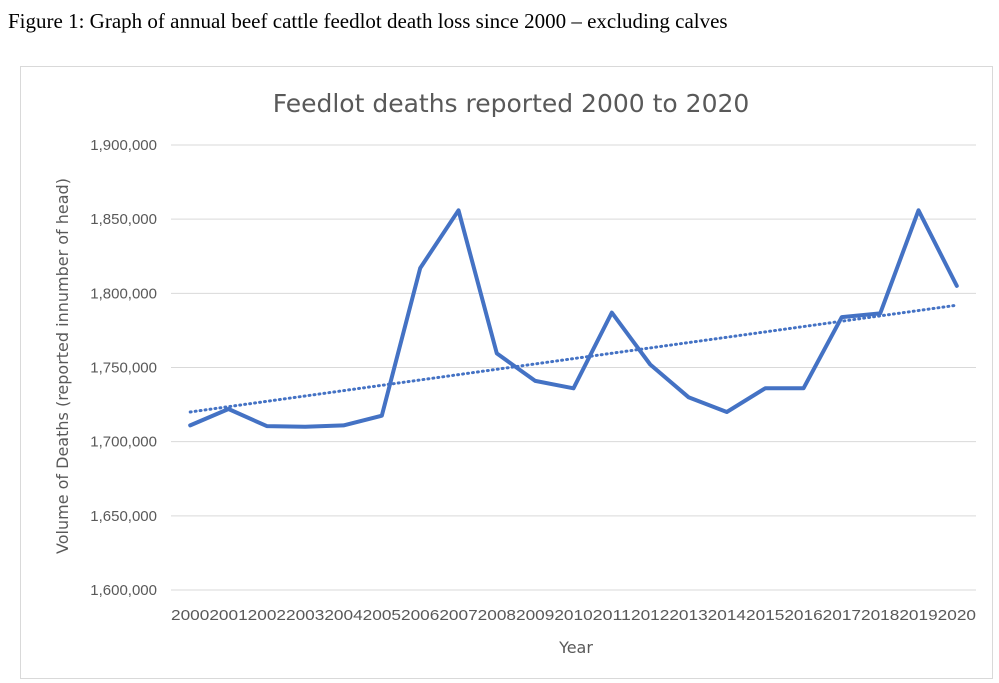 The height and width of the screenshot is (683, 999). What do you see at coordinates (267, 615) in the screenshot?
I see `x-tick-label: 2002` at bounding box center [267, 615].